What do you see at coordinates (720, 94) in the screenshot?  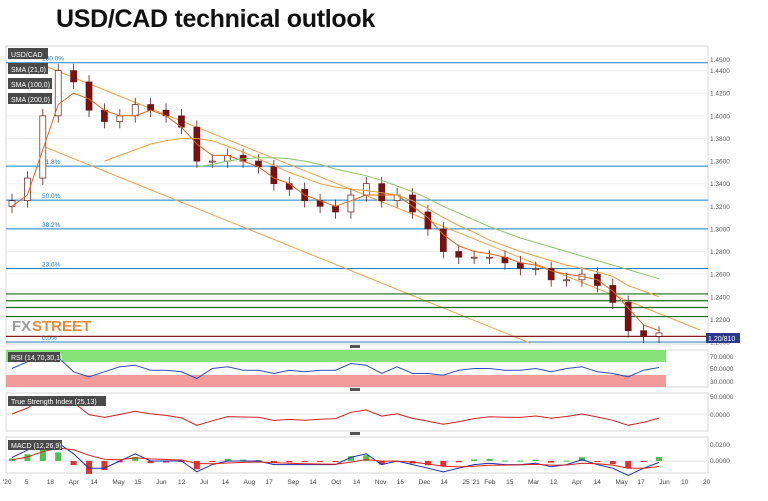 I see `price-tick-2: 1.4200` at bounding box center [720, 94].